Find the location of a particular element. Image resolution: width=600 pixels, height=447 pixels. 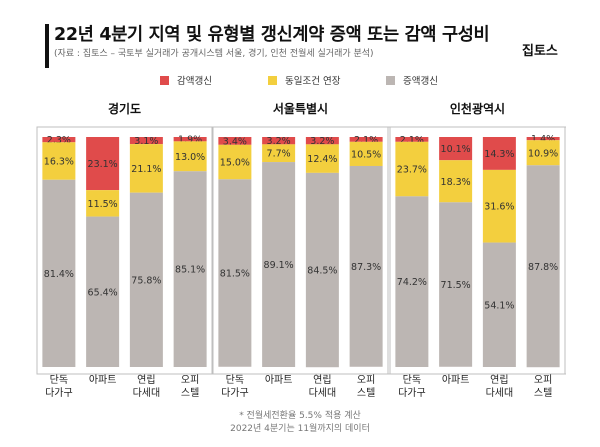

data-label-decrease-g2-c3: 1.4% is located at coordinates (543, 139).